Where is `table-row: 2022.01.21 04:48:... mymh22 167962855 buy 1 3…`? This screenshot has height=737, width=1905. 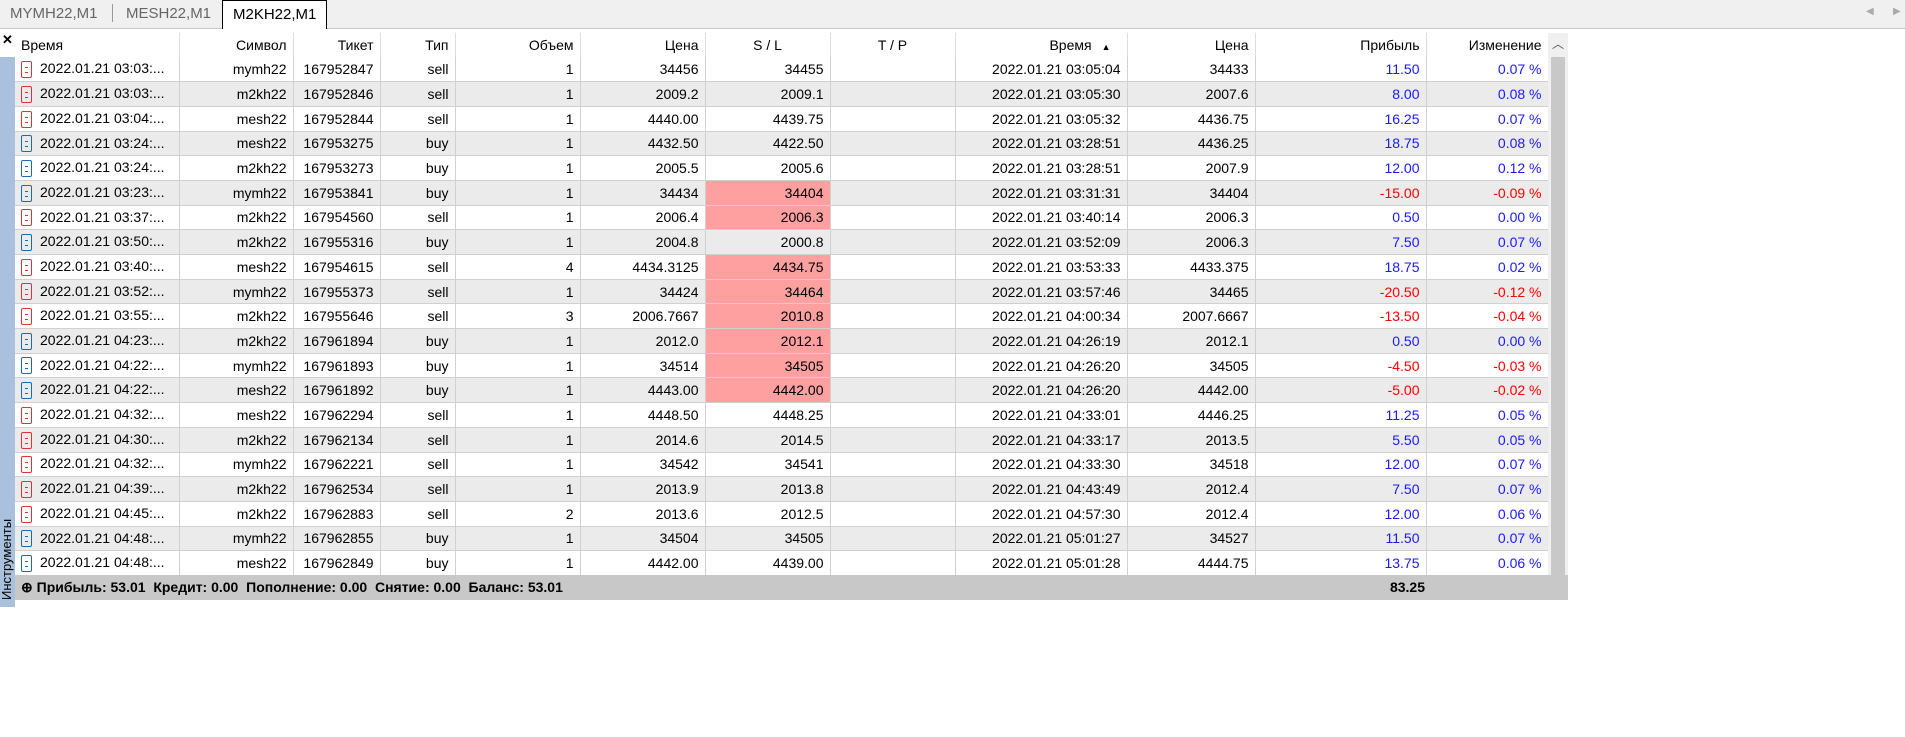 table-row: 2022.01.21 04:48:... mymh22 167962855 buy 1 3… is located at coordinates (782, 539).